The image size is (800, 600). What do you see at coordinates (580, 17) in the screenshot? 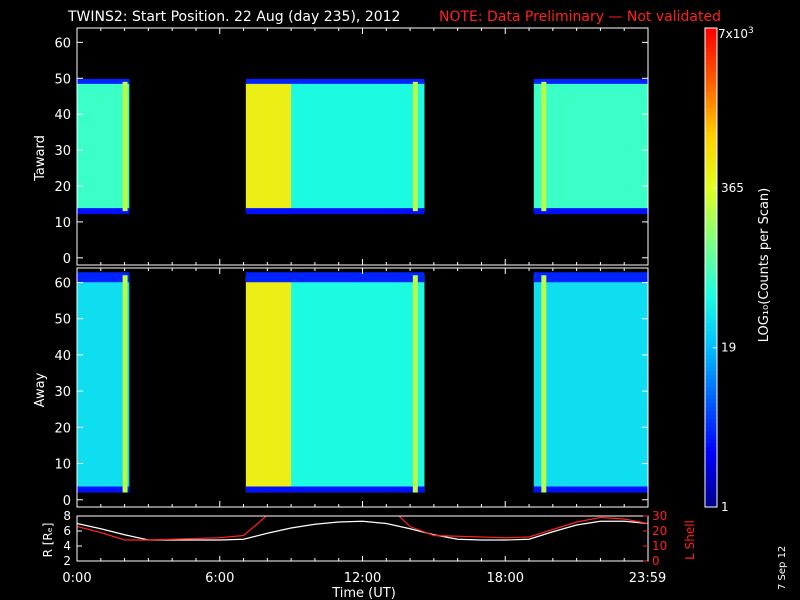
I see `data-note: NOTE: Data Preliminary — Not validated` at bounding box center [580, 17].